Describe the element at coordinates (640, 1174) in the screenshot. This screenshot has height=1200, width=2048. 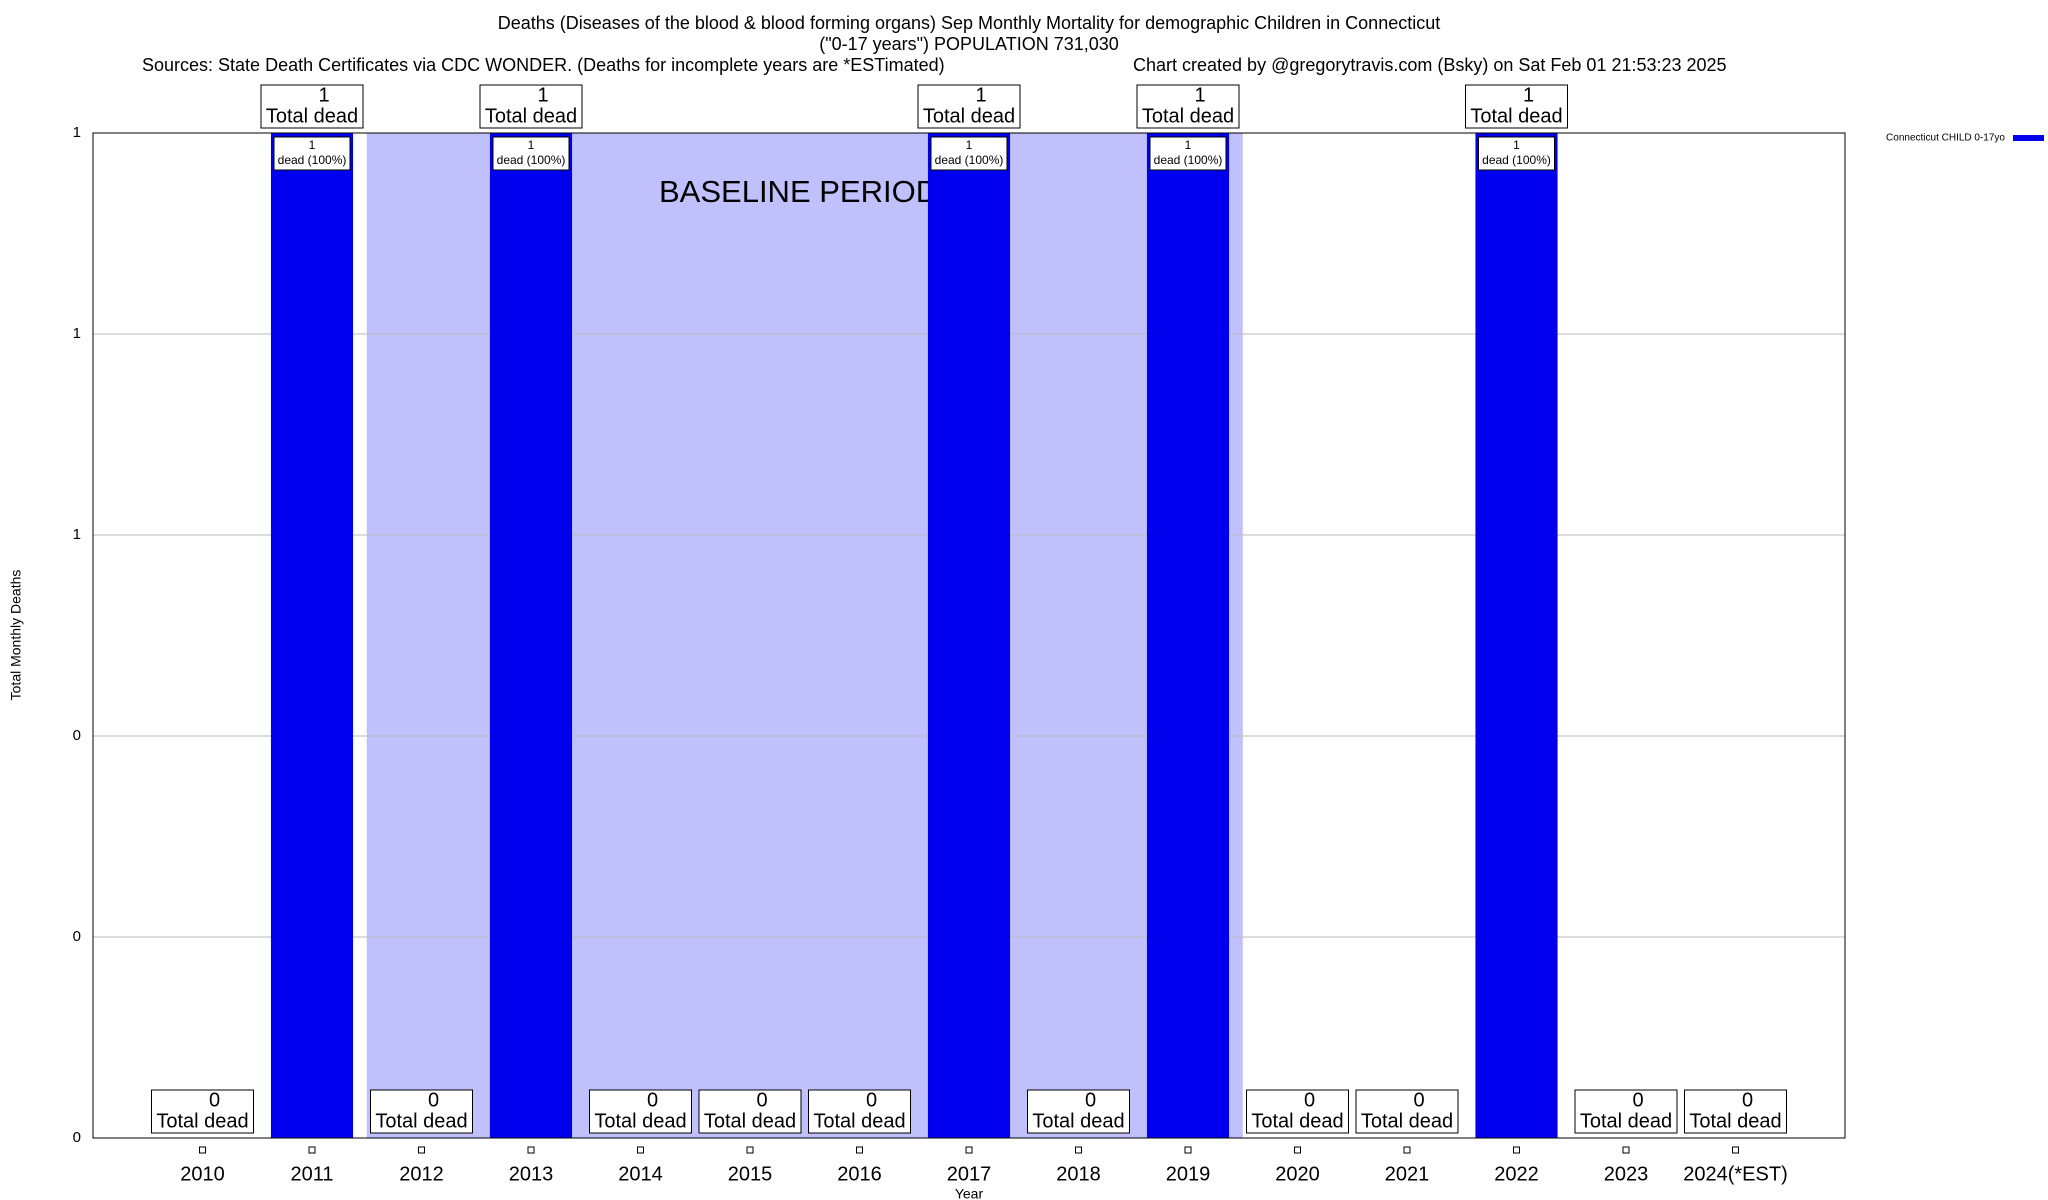
I see `x-tick-label: 2014` at that location.